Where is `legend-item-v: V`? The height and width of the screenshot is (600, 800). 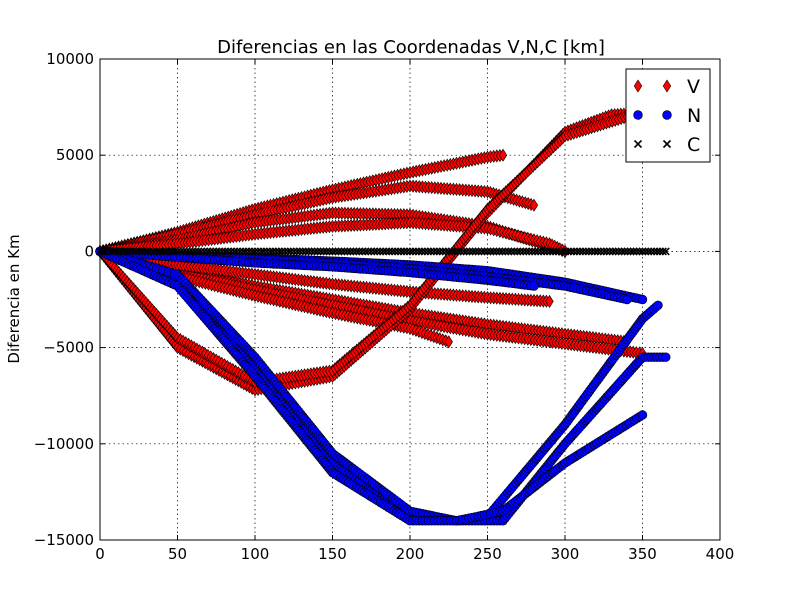 legend-item-v: V is located at coordinates (666, 87).